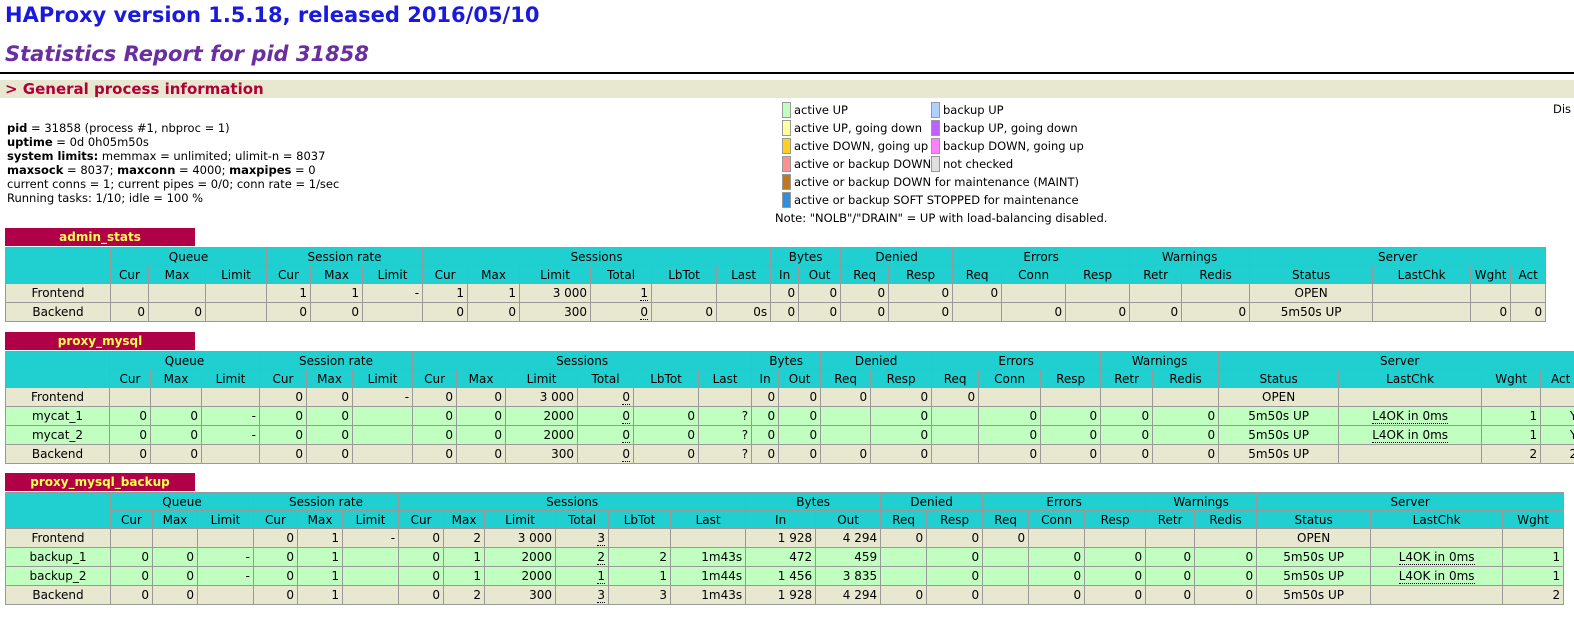 The width and height of the screenshot is (1574, 619). What do you see at coordinates (1190, 256) in the screenshot?
I see `group-header: Warnings` at bounding box center [1190, 256].